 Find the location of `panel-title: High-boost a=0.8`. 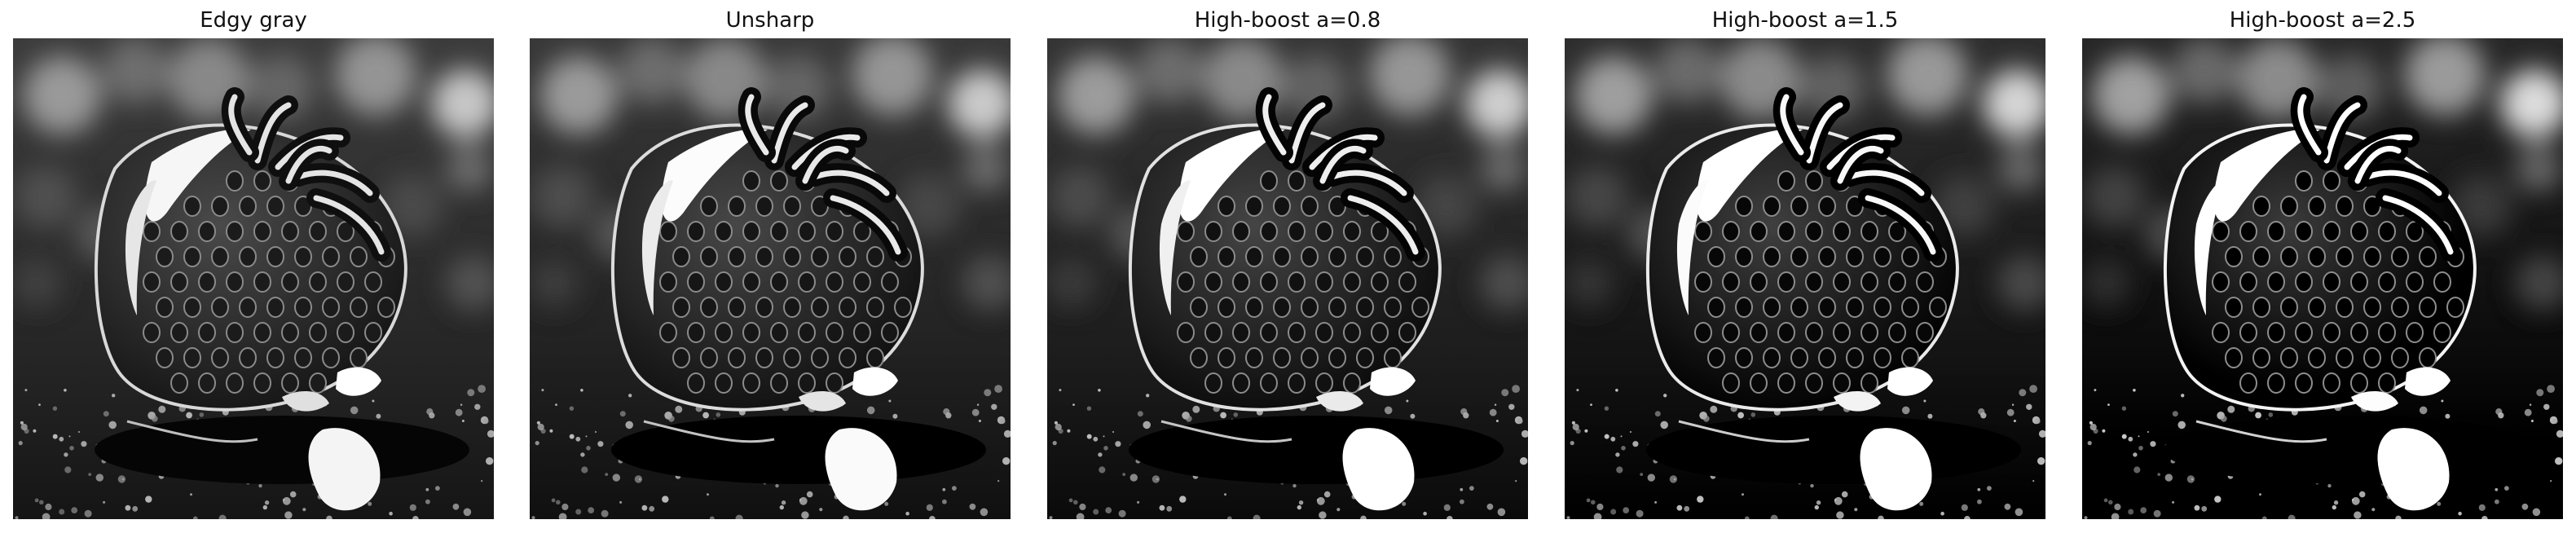

panel-title: High-boost a=0.8 is located at coordinates (1287, 20).